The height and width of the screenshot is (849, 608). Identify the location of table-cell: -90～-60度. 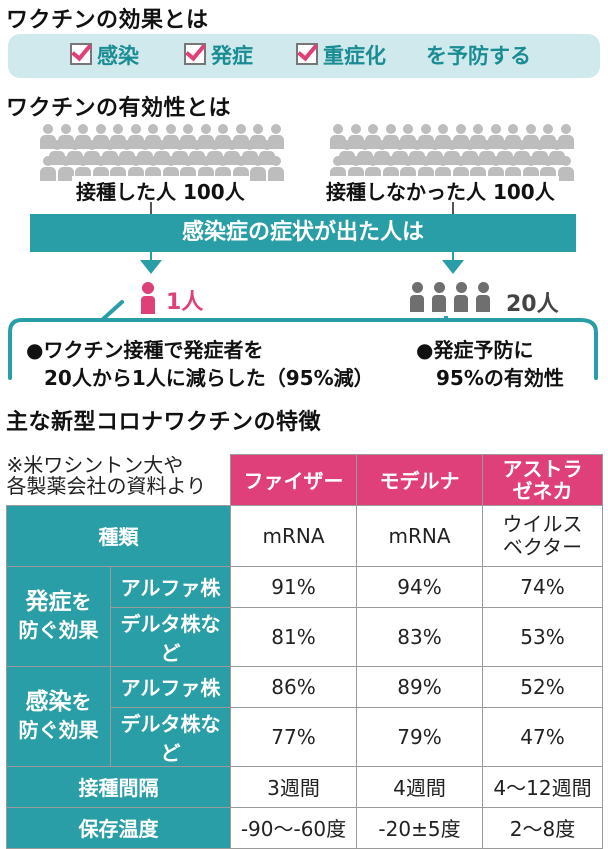
(293, 827).